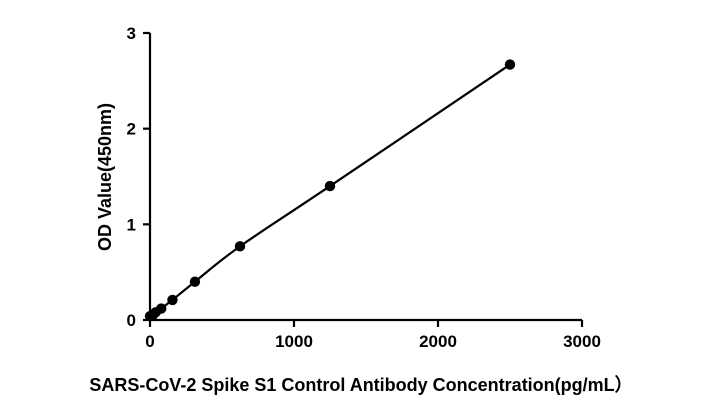  What do you see at coordinates (105, 177) in the screenshot?
I see `y-axis-title: OD Value(450nm)` at bounding box center [105, 177].